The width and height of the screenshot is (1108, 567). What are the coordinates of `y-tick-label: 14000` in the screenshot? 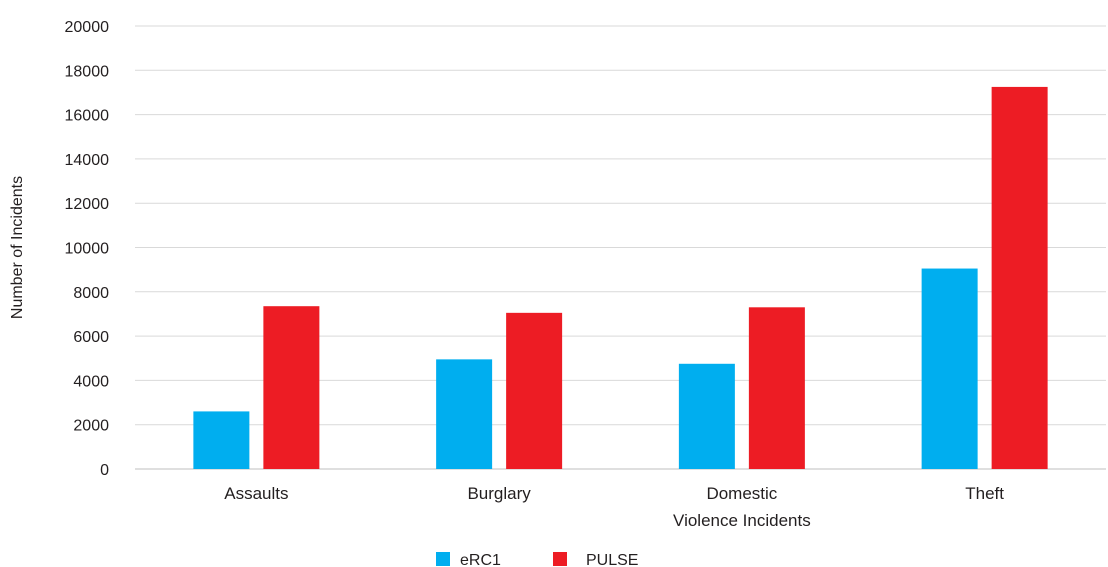 It's located at (87, 160).